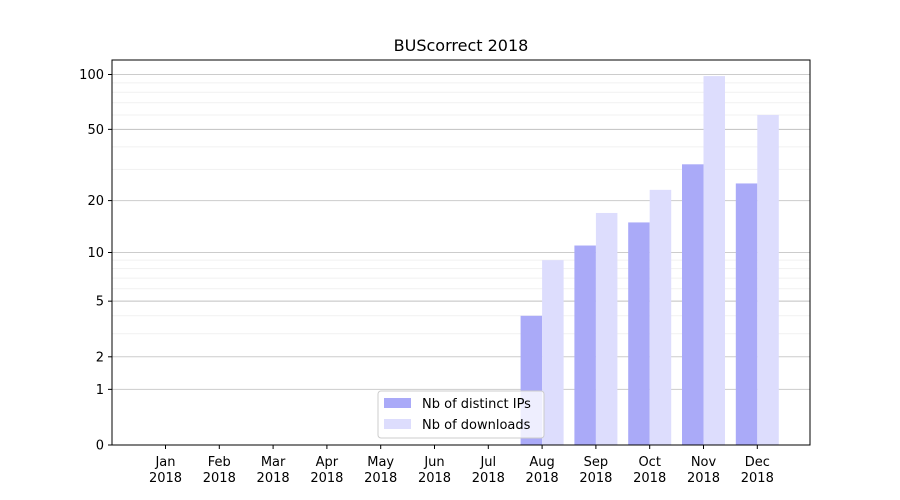 Image resolution: width=900 pixels, height=500 pixels. What do you see at coordinates (100, 357) in the screenshot?
I see `y-tick-label: 2` at bounding box center [100, 357].